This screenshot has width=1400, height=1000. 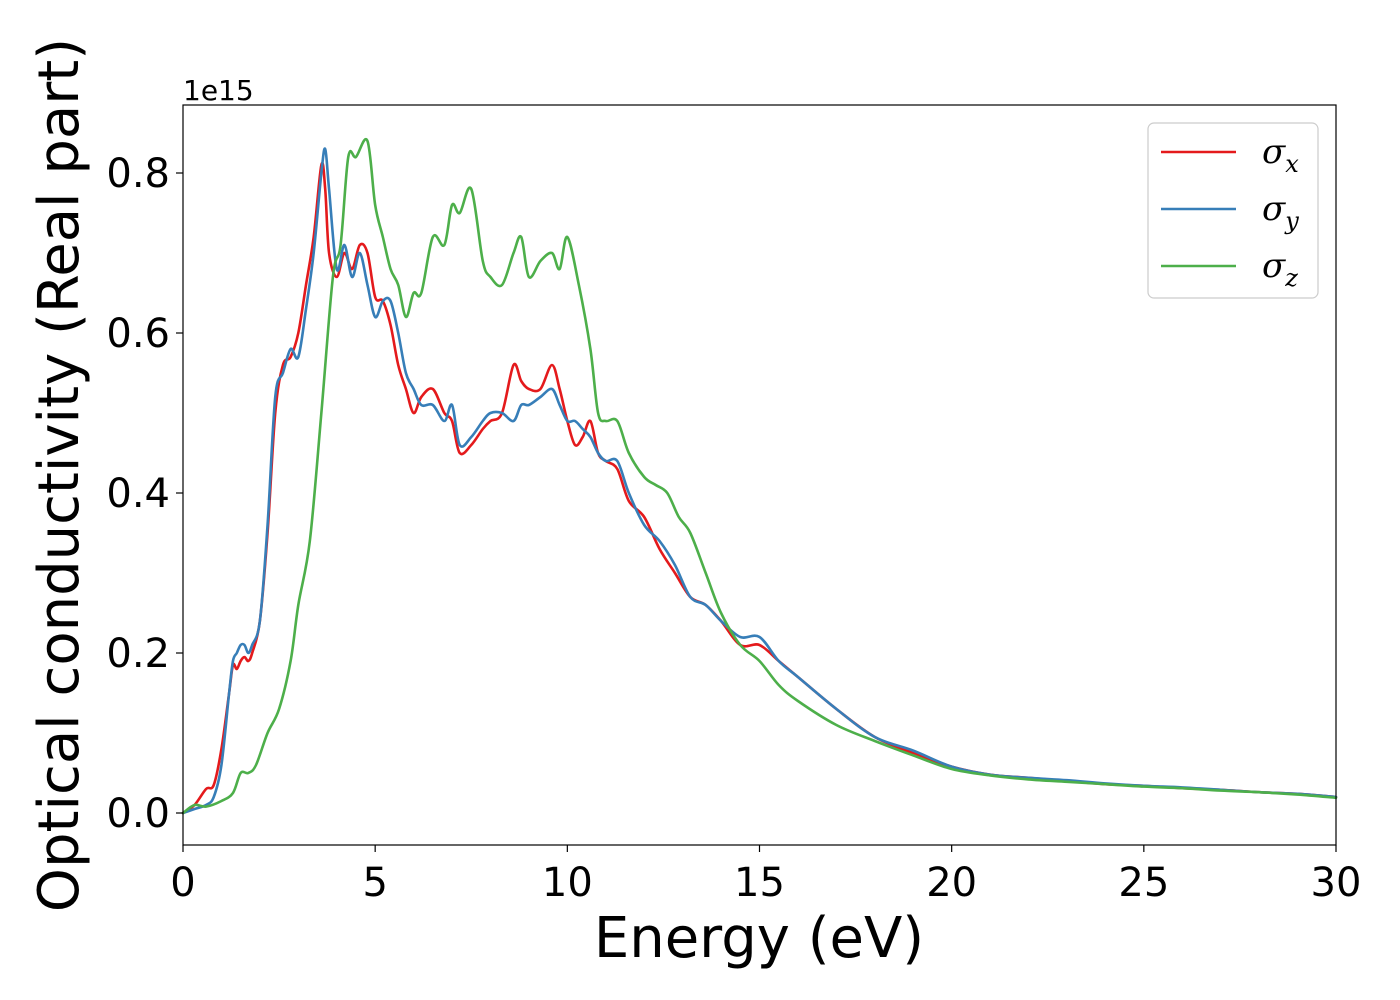 I want to click on legend-label-x: σx, so click(x=1280, y=155).